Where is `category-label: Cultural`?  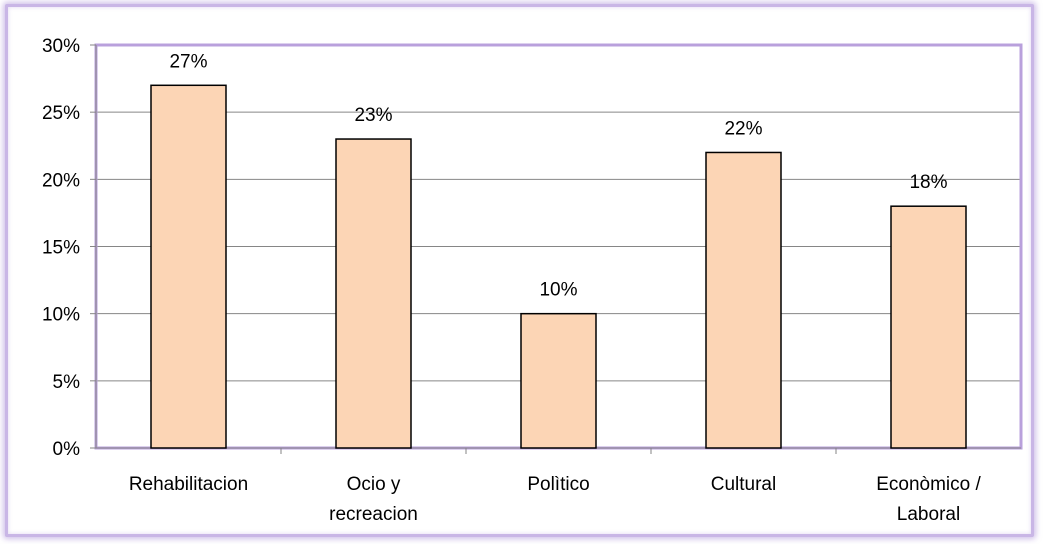
category-label: Cultural is located at coordinates (743, 484).